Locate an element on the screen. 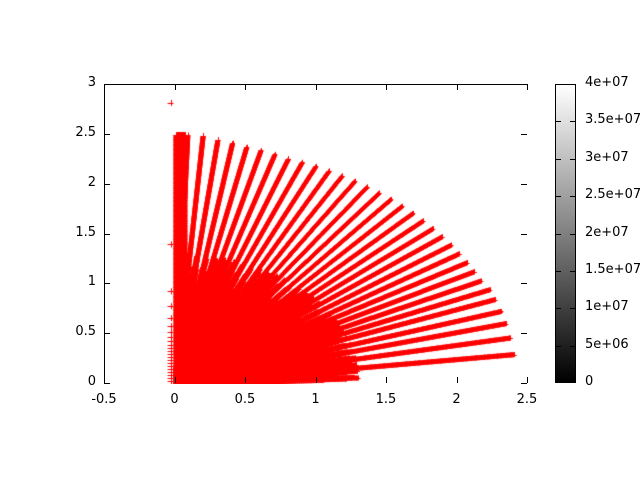 The width and height of the screenshot is (640, 480). colorbar-tick-label: 3e+07 is located at coordinates (607, 157).